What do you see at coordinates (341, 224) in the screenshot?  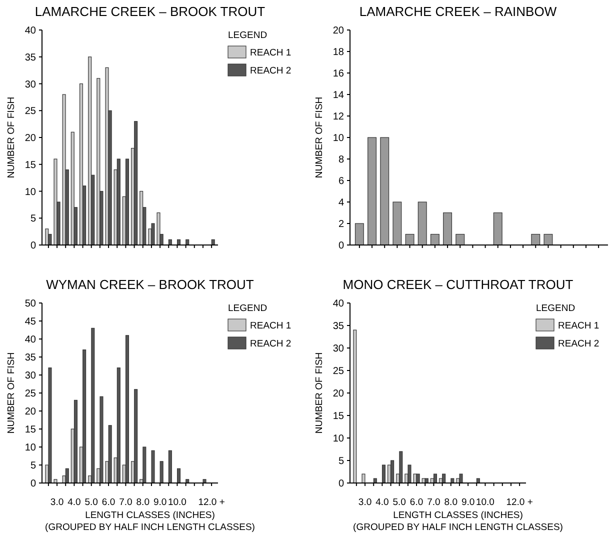 I see `y-tick-label: 2` at bounding box center [341, 224].